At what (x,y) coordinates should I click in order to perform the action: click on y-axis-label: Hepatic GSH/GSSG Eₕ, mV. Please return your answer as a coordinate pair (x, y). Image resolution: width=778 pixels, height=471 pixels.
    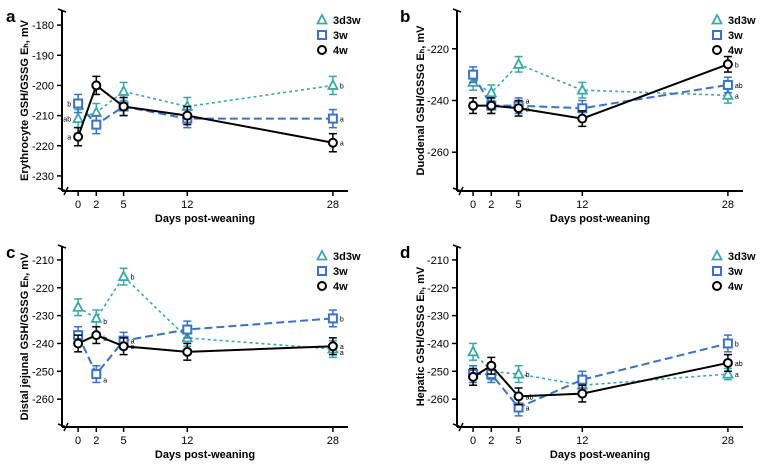
    Looking at the image, I should click on (421, 336).